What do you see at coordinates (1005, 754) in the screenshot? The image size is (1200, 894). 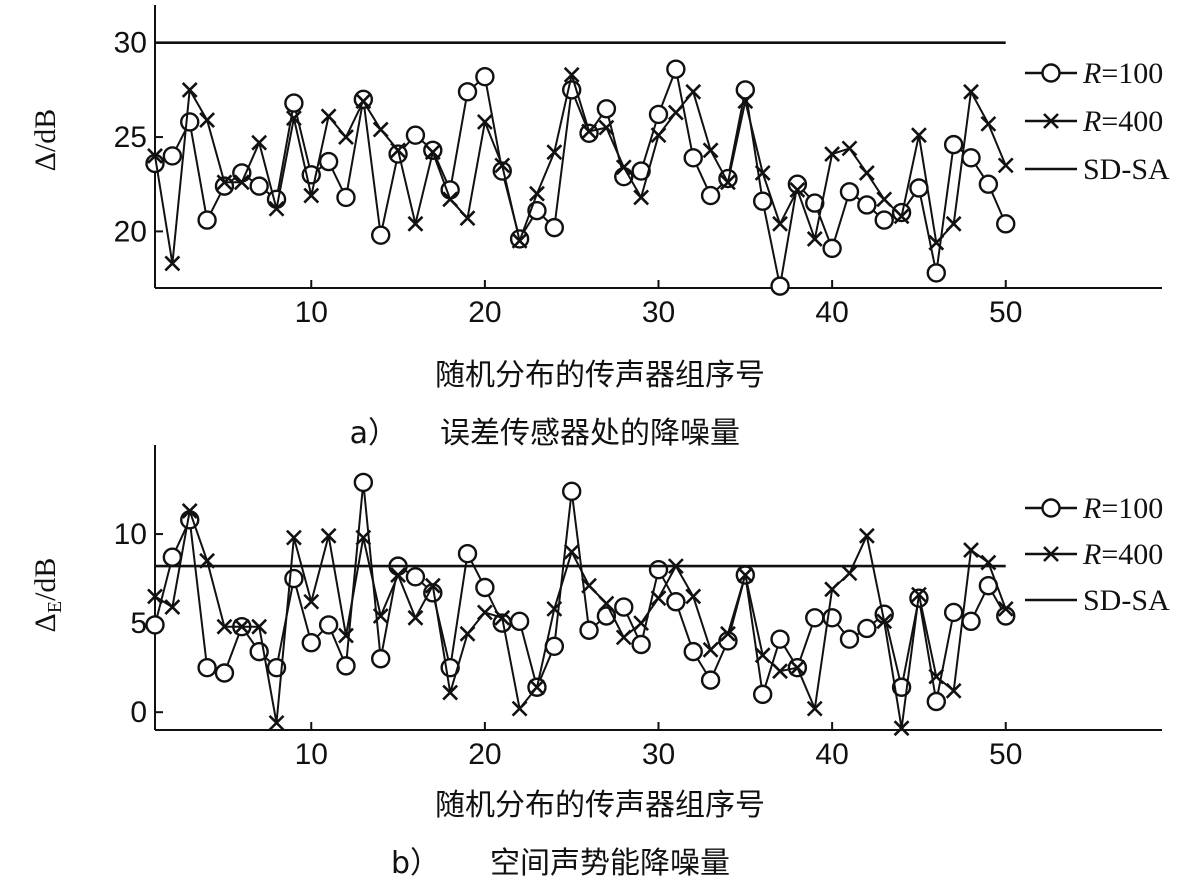 I see `chart-b-x-tick-label: 50` at bounding box center [1005, 754].